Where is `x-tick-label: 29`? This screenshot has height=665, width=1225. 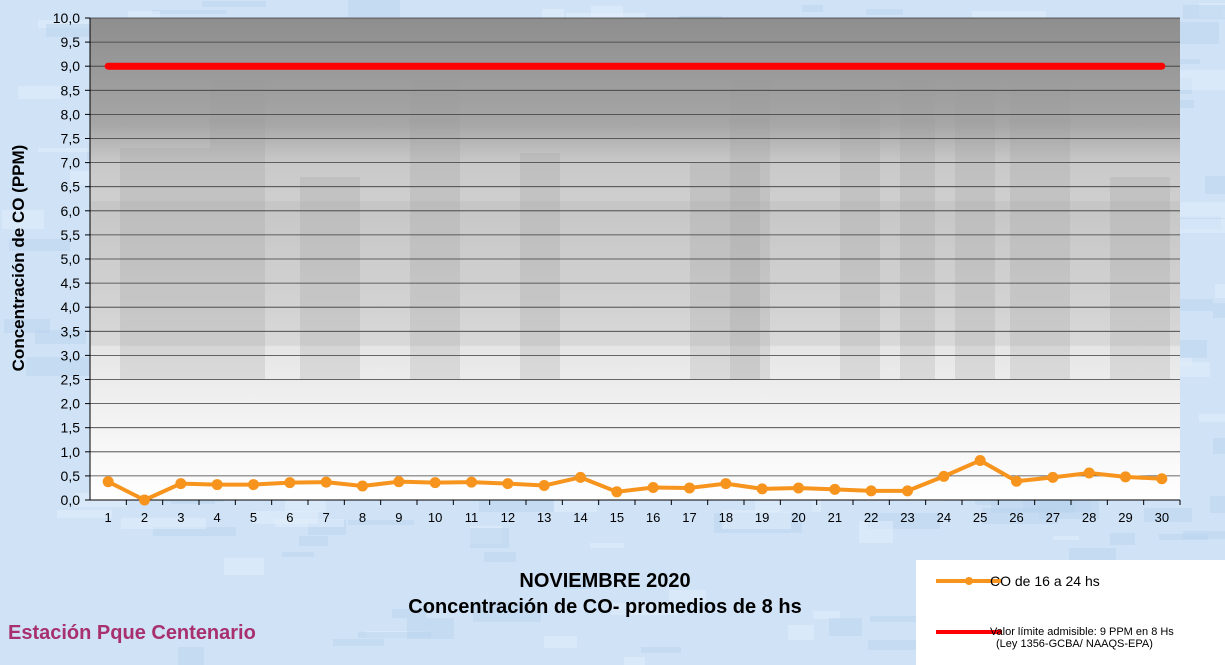 x-tick-label: 29 is located at coordinates (1125, 517).